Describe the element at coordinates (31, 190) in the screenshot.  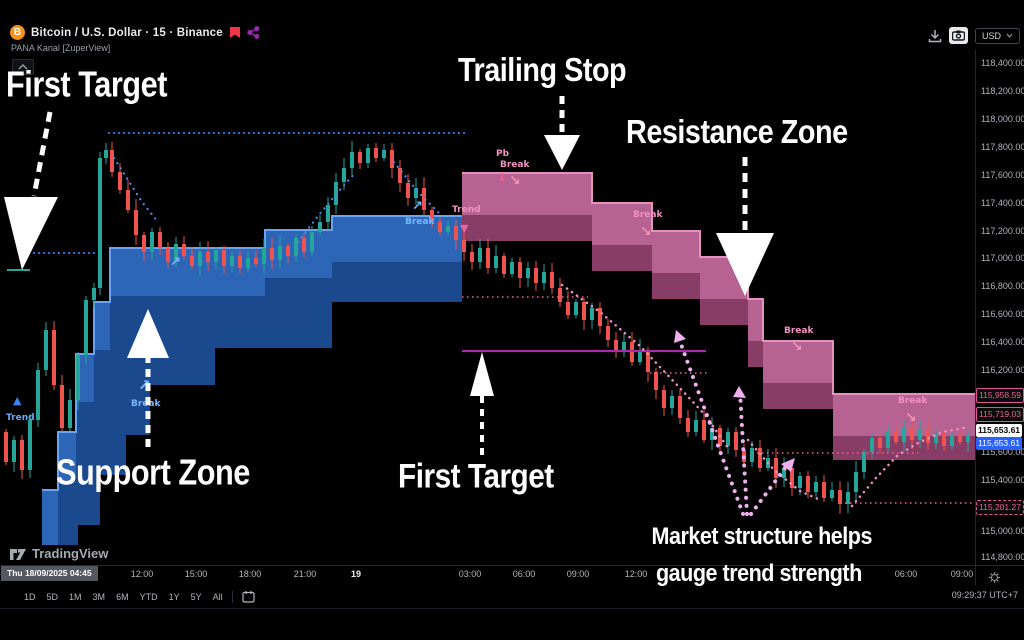
I see `first-target-top-arrow` at that location.